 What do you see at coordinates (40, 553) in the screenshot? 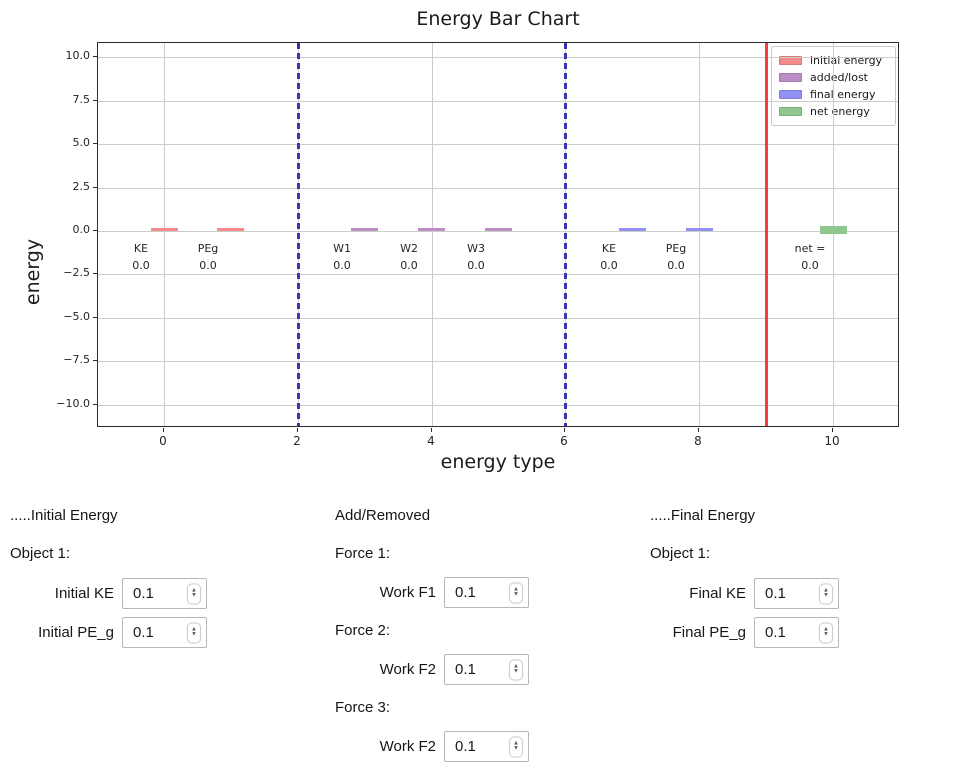
I see `initial-object-label: Object 1:` at bounding box center [40, 553].